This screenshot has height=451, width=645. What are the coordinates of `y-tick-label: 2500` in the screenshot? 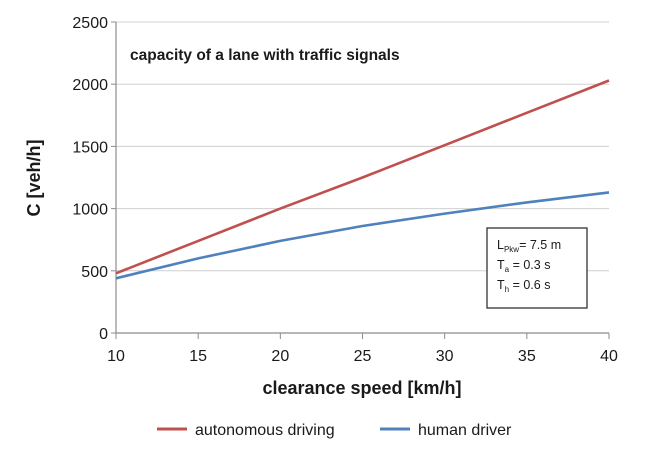 It's located at (90, 23).